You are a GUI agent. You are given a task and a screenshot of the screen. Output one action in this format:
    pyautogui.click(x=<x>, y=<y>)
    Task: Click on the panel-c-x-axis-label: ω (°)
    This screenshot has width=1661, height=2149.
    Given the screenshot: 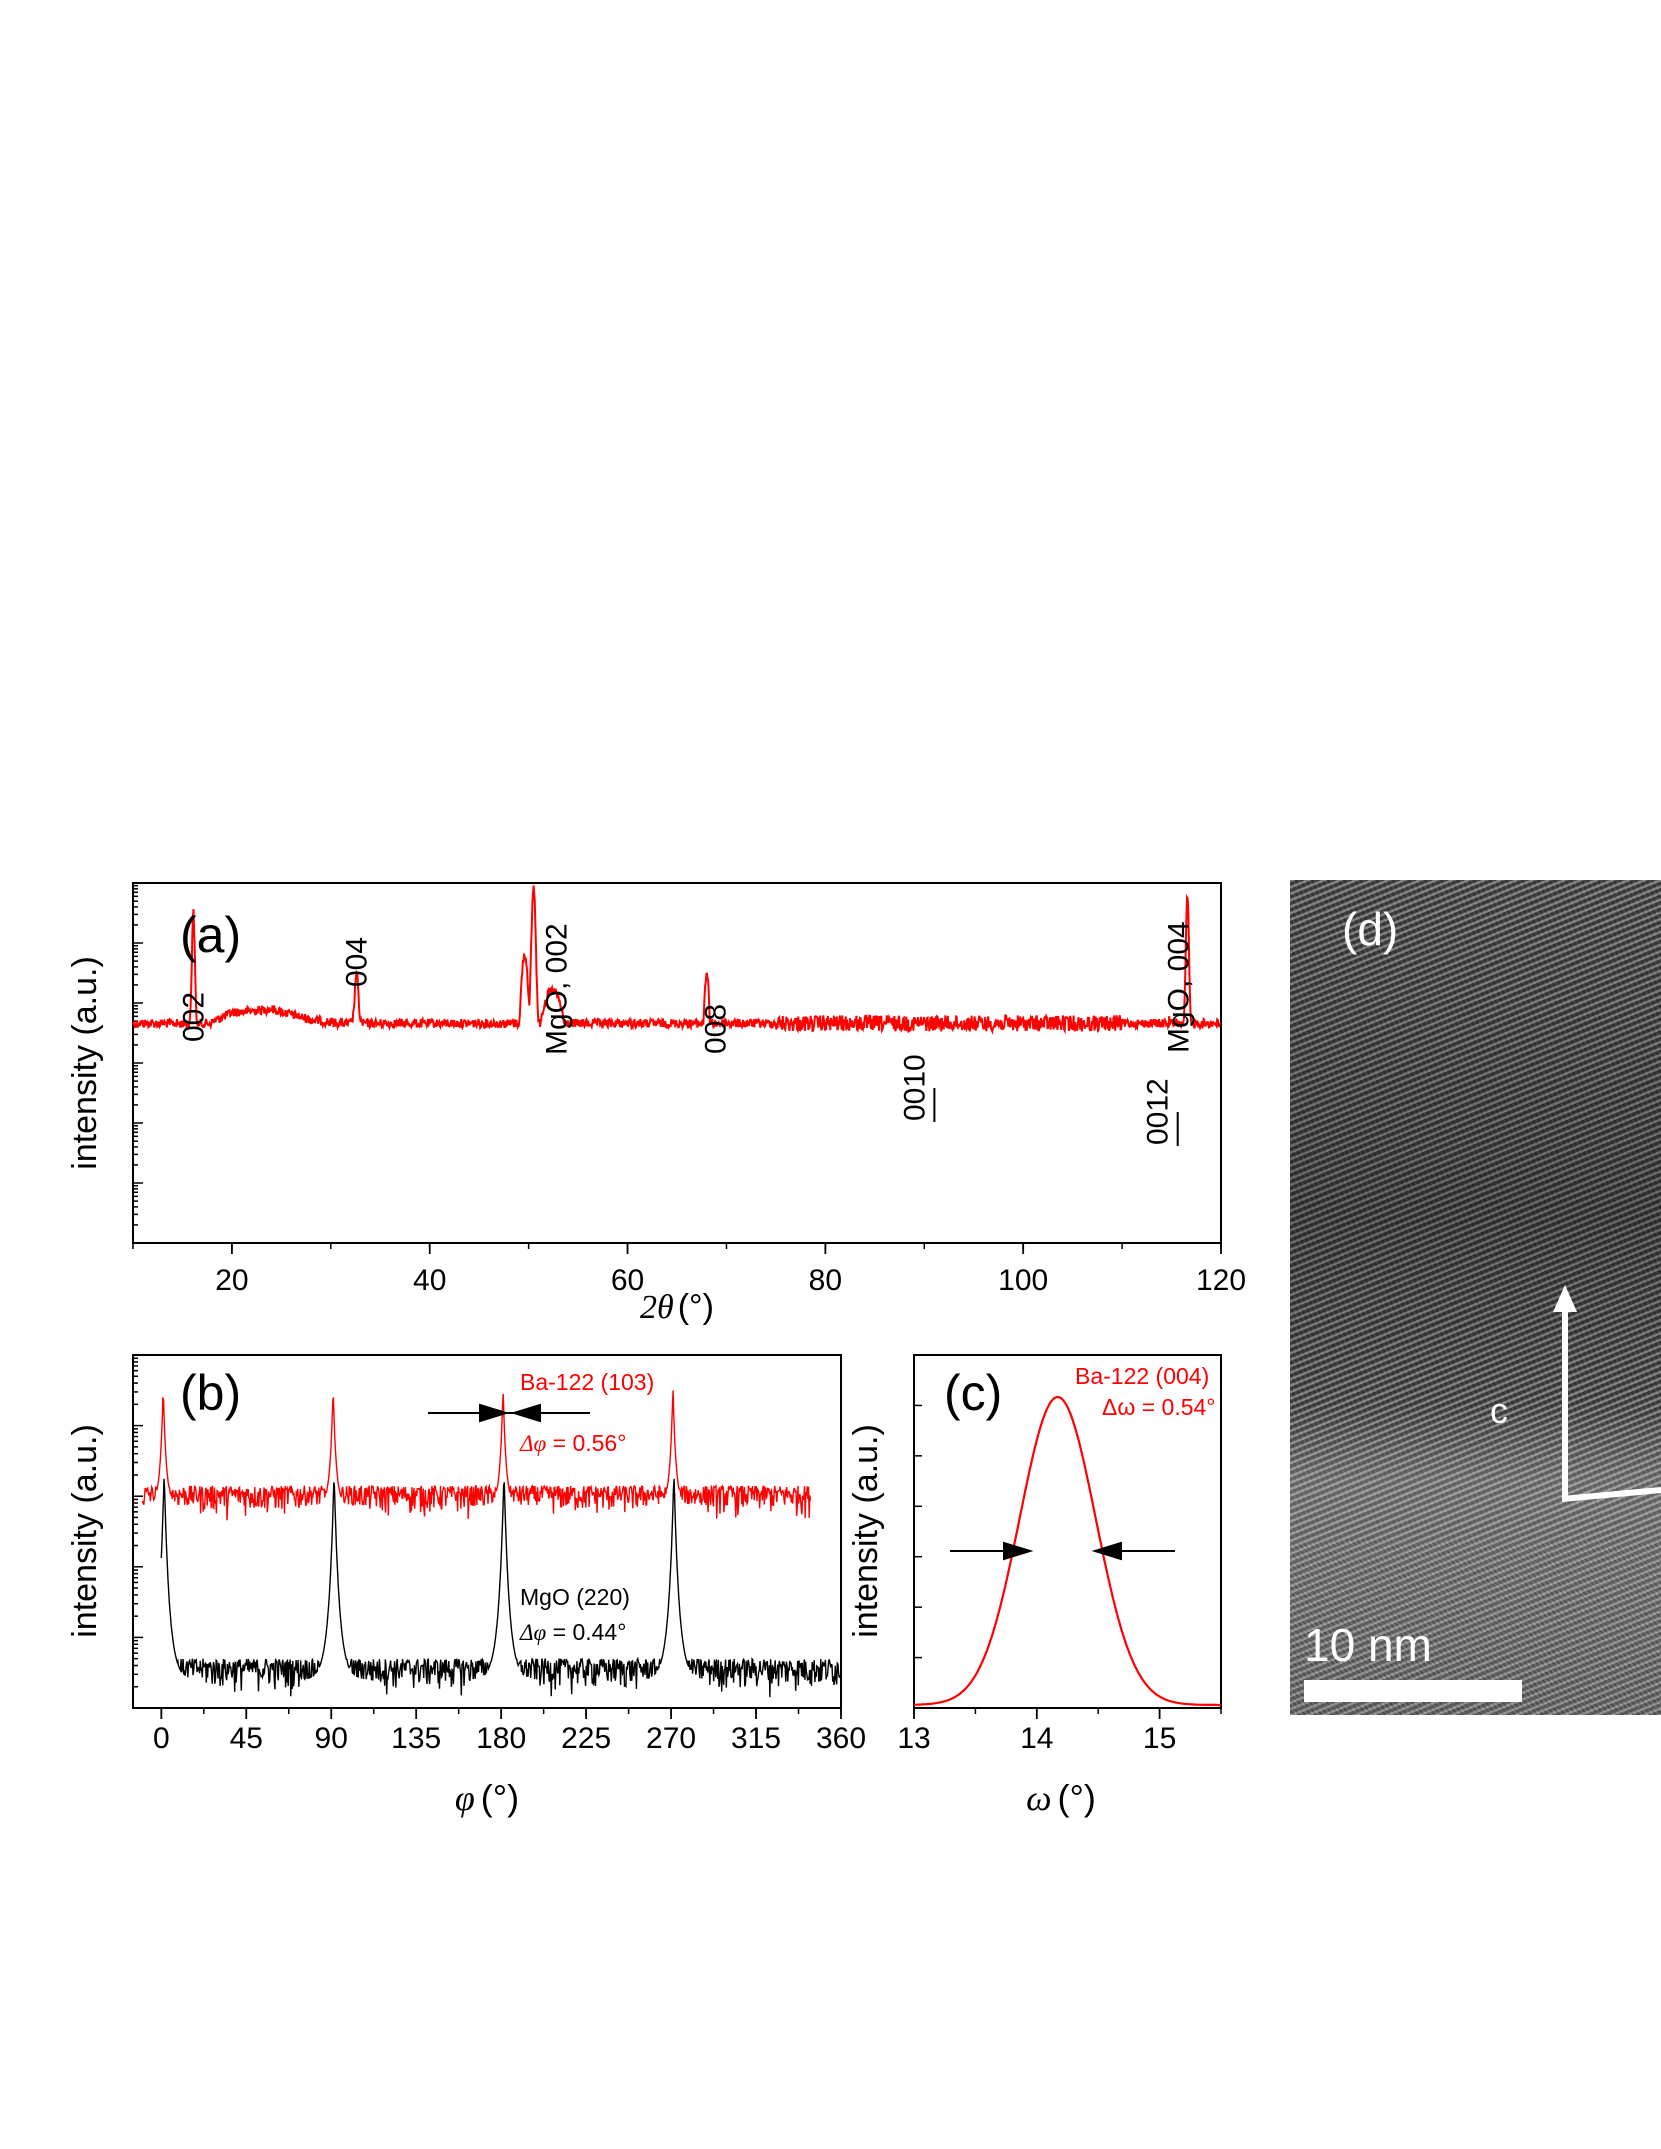 What is the action you would take?
    pyautogui.click(x=1061, y=1797)
    